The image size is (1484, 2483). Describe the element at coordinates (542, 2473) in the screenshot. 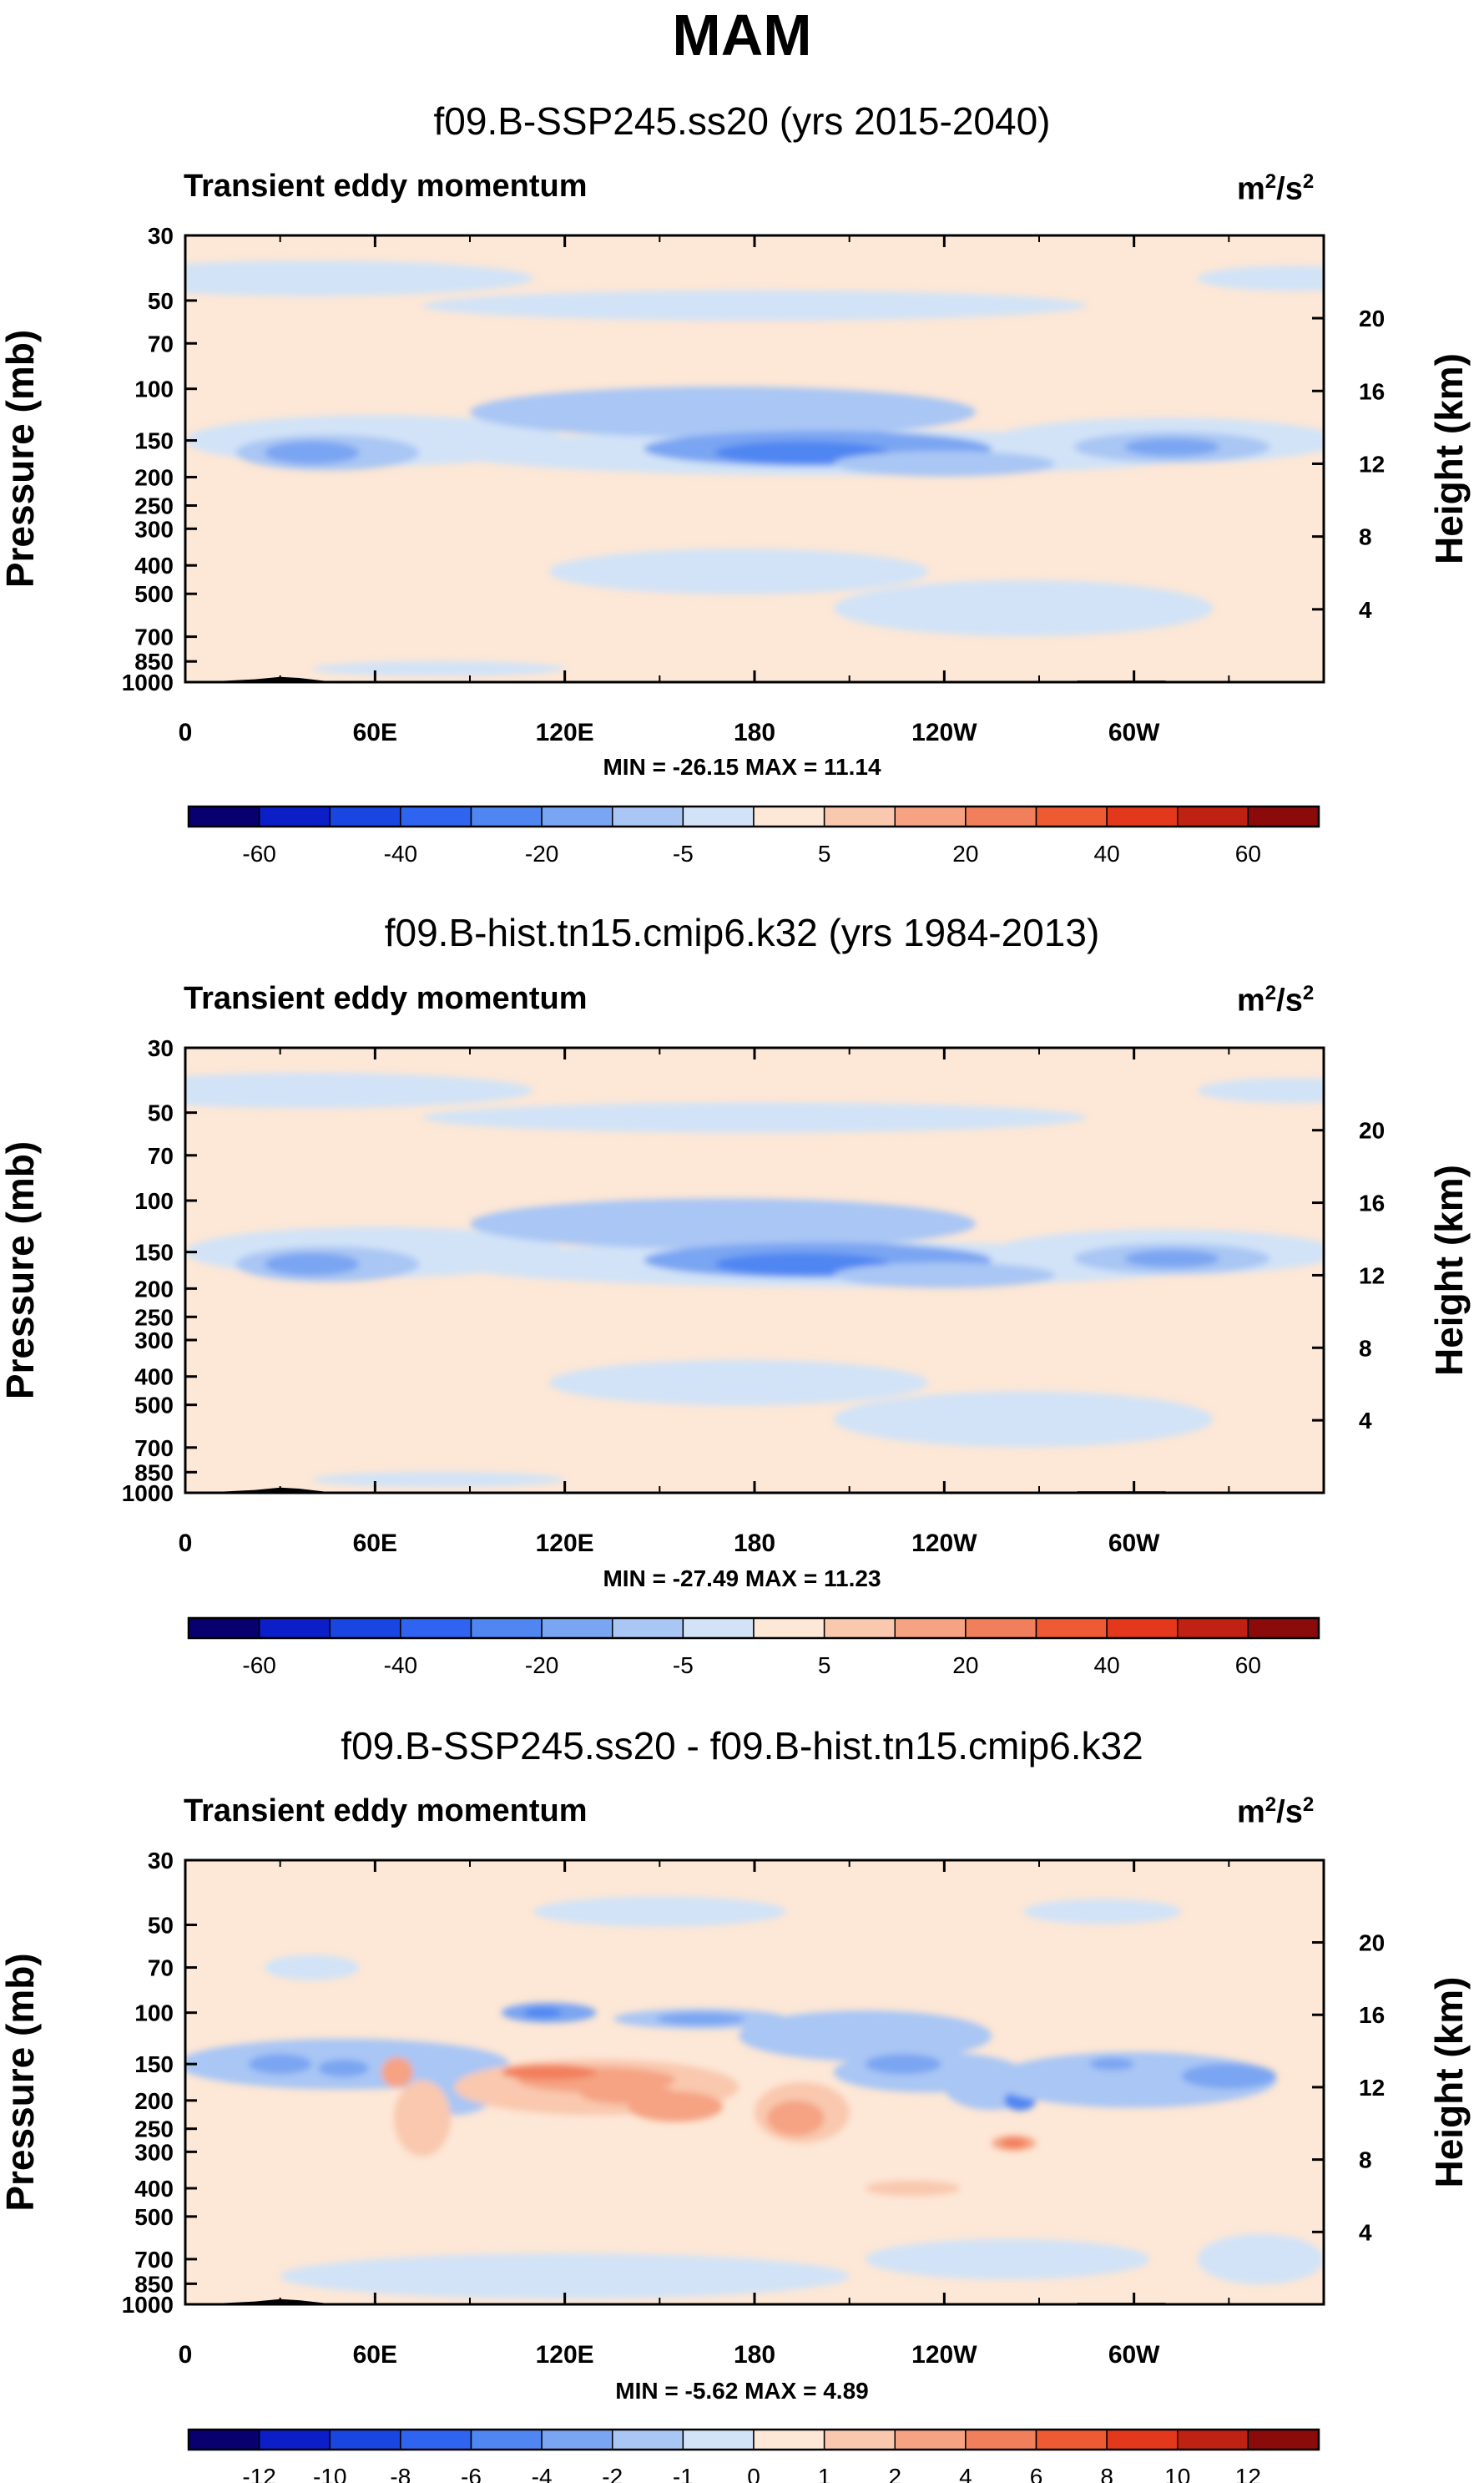

I see `colorbar-label: -4` at that location.